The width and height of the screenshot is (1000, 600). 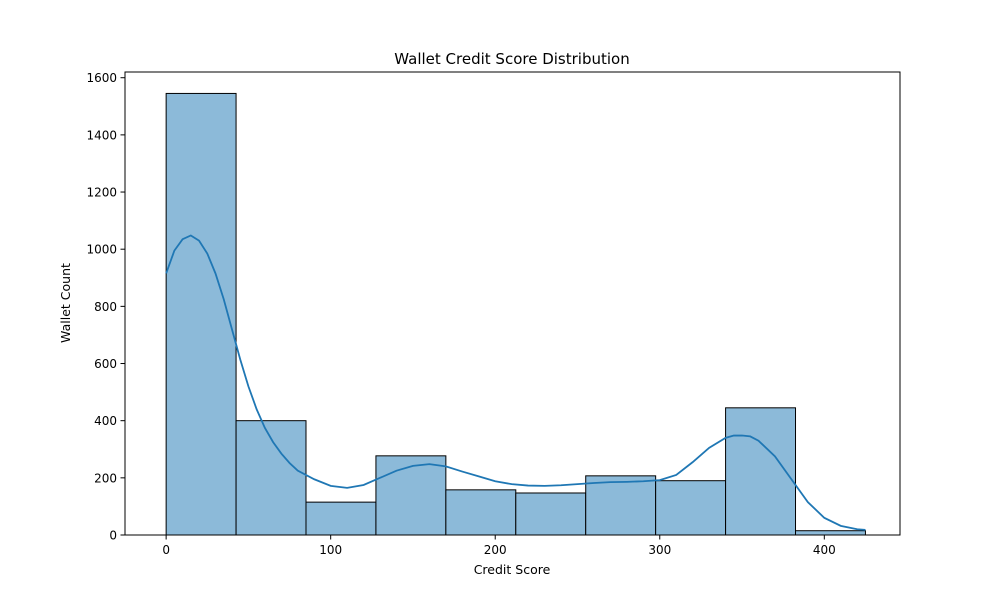 What do you see at coordinates (511, 59) in the screenshot?
I see `chart-title: Wallet Credit Score Distribution` at bounding box center [511, 59].